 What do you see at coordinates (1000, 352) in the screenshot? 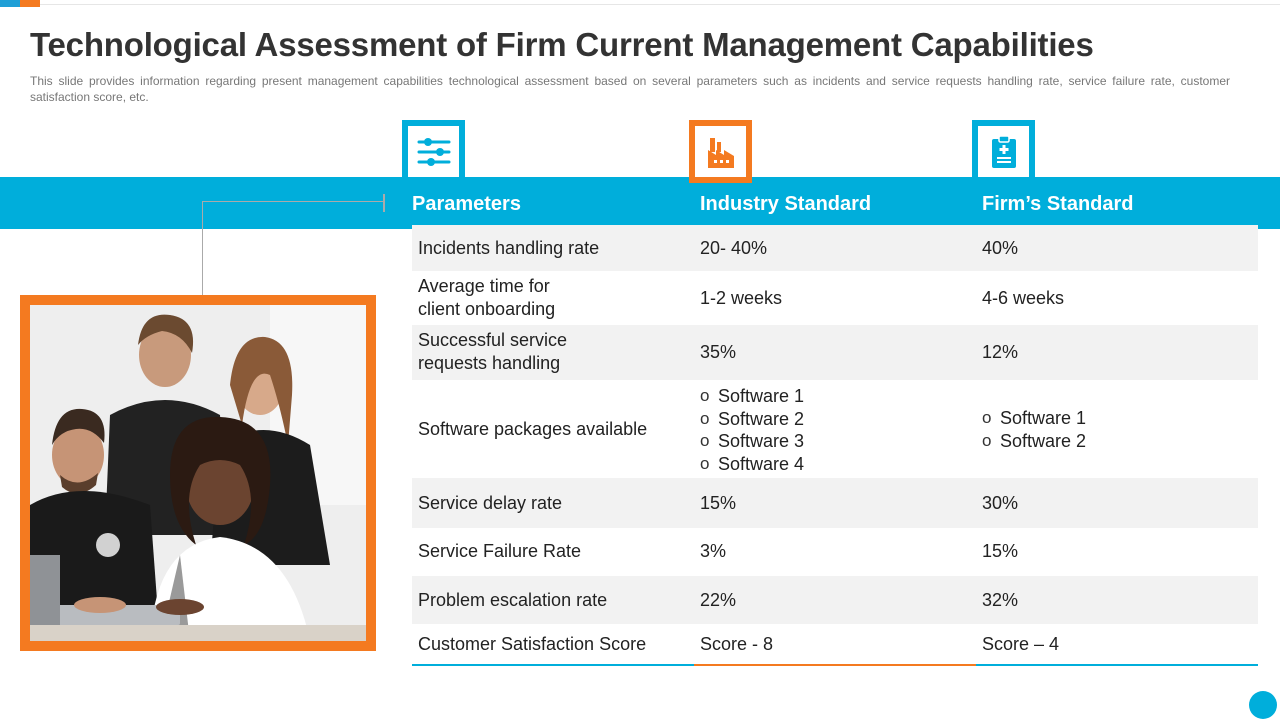
I see `firm-cell: 12%` at bounding box center [1000, 352].